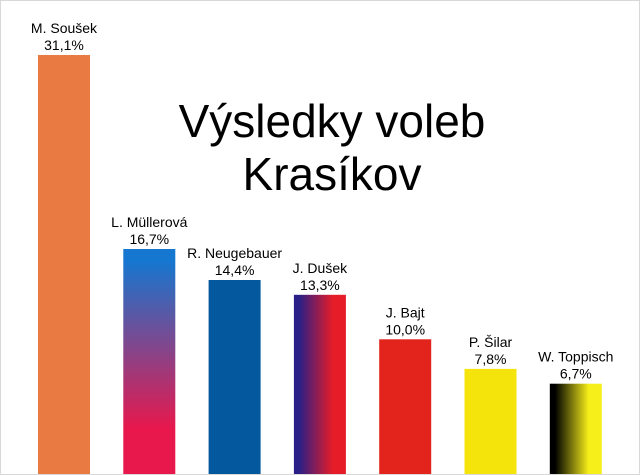 This screenshot has height=475, width=640. I want to click on chart-title: Výsledky voleb, so click(332, 121).